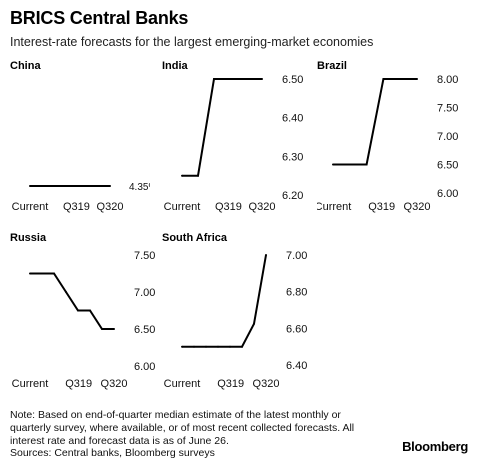 The width and height of the screenshot is (480, 466). I want to click on series-line-south-africa, so click(224, 301).